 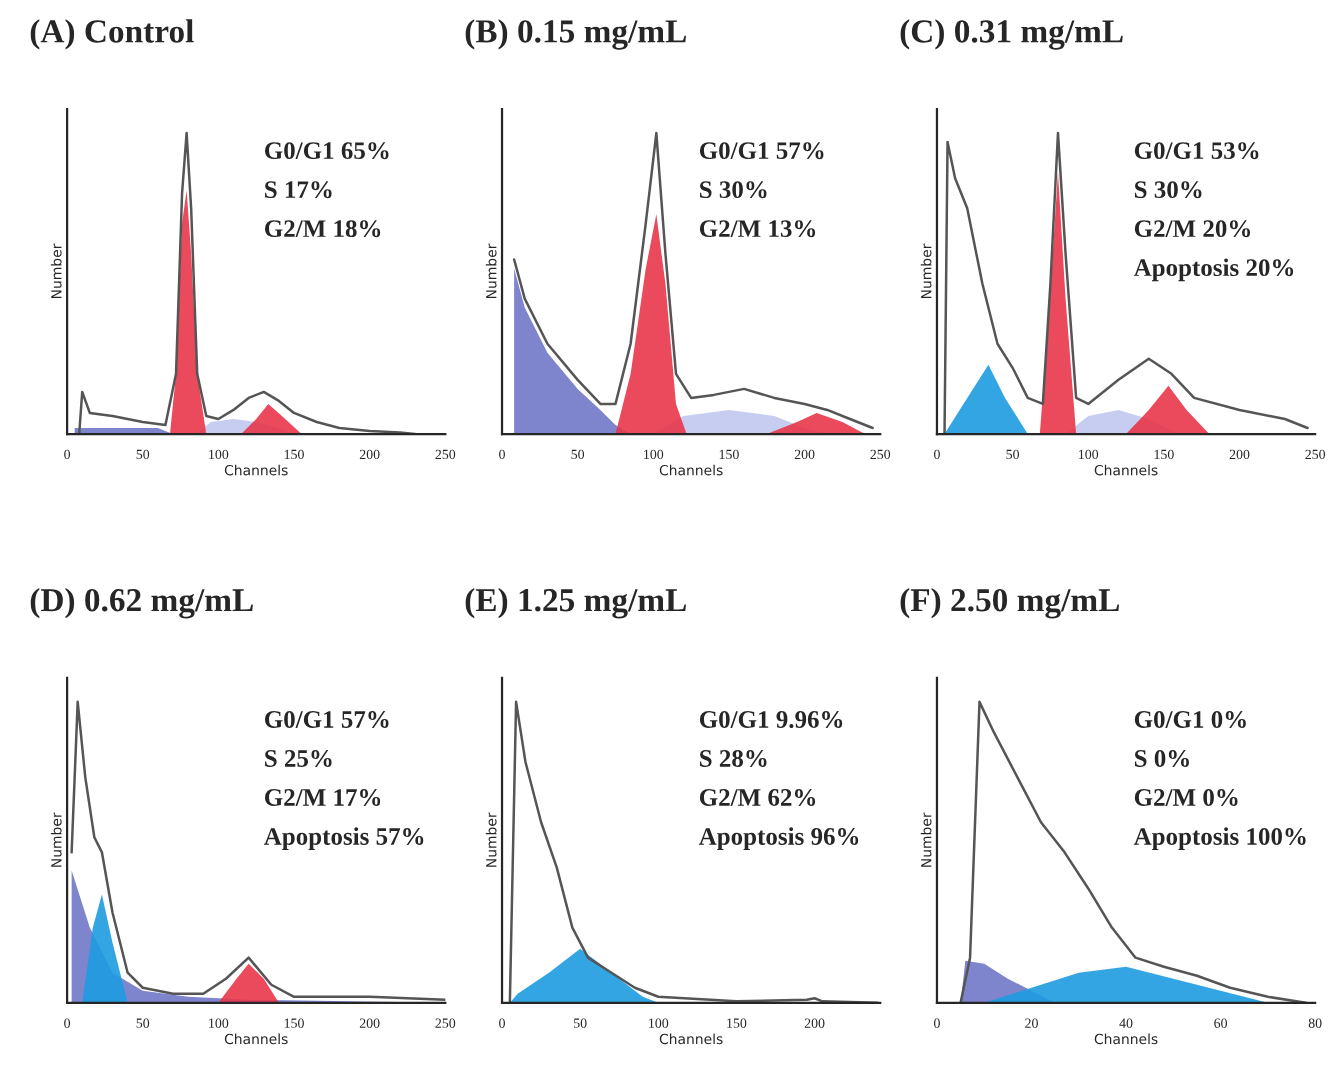 What do you see at coordinates (112, 34) in the screenshot?
I see `chart-title: (A) Control` at bounding box center [112, 34].